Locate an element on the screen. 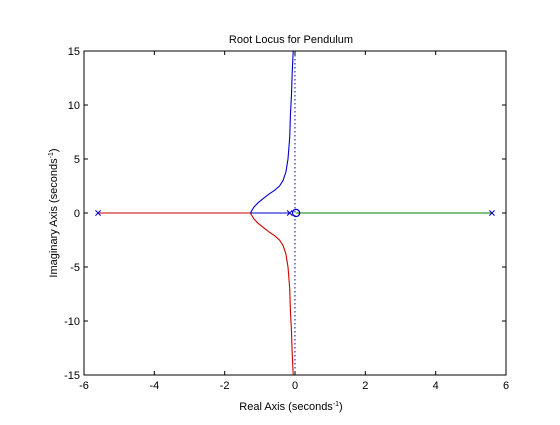  x-tick-label: 6 is located at coordinates (506, 386).